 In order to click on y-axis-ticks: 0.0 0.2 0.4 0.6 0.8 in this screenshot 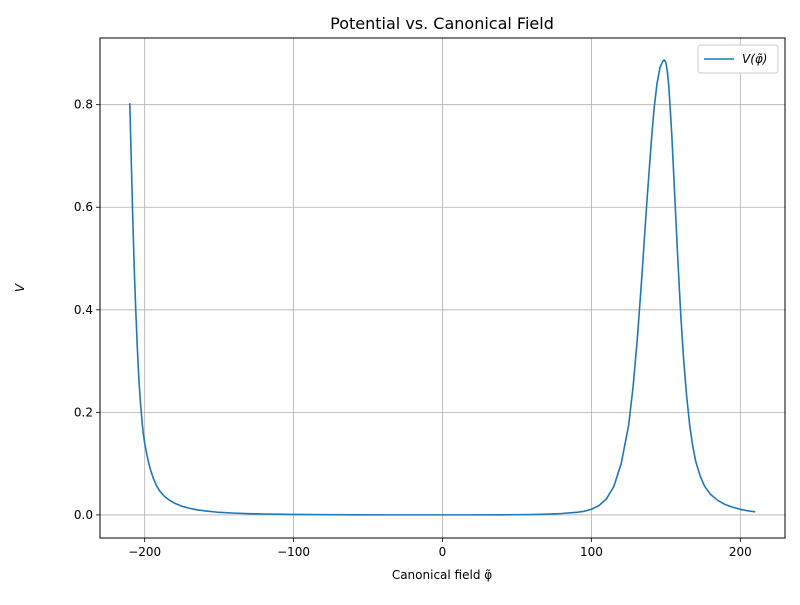, I will do `click(87, 310)`.